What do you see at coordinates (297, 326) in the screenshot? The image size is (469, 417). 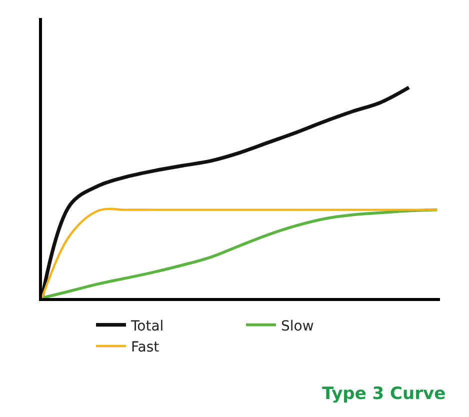 I see `legend-label: Slow` at bounding box center [297, 326].